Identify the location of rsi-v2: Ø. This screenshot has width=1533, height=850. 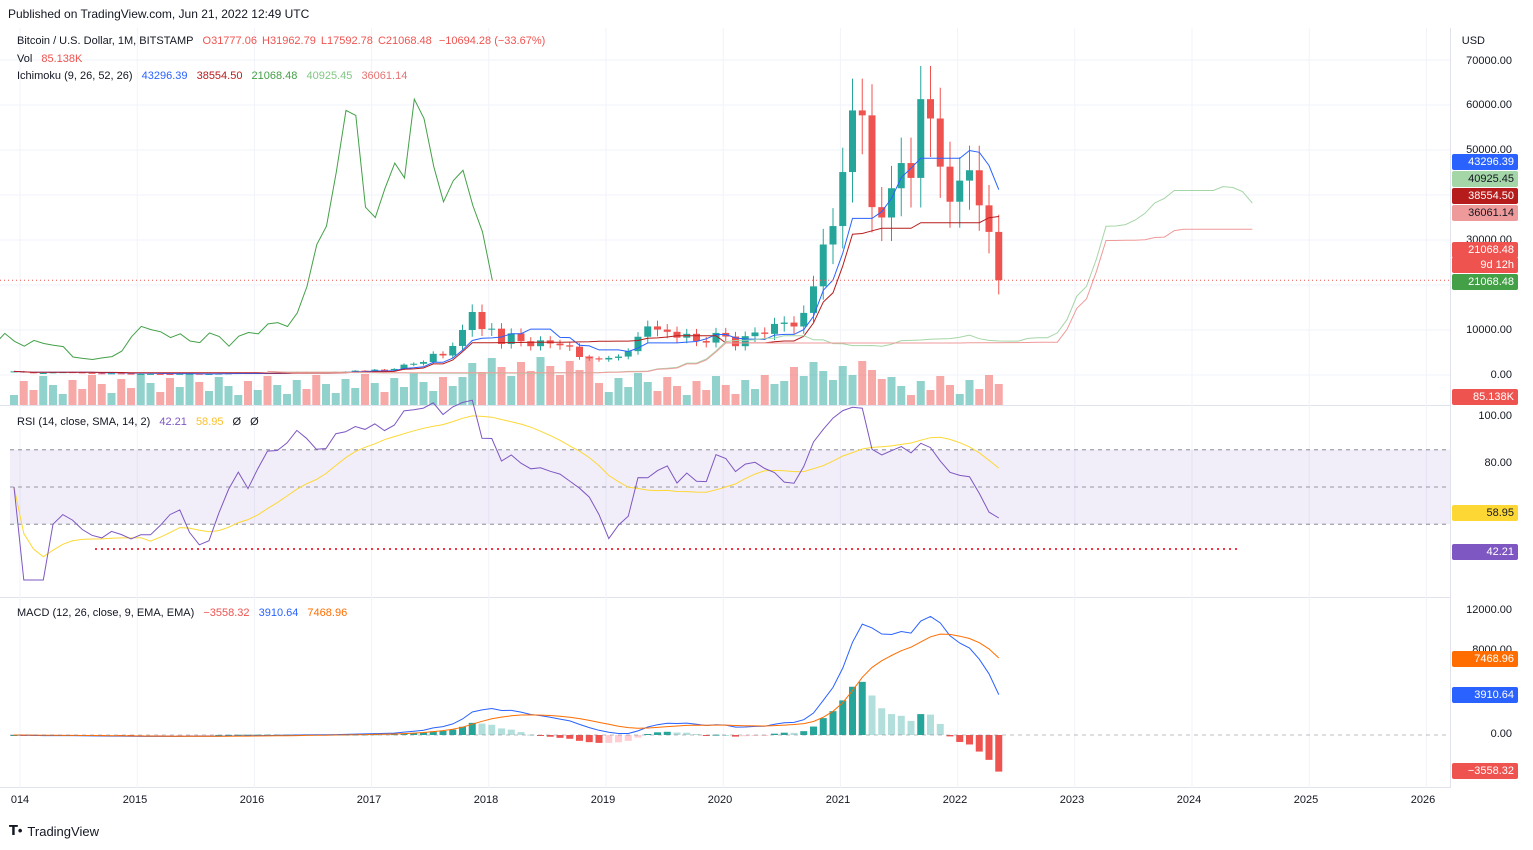
(254, 422).